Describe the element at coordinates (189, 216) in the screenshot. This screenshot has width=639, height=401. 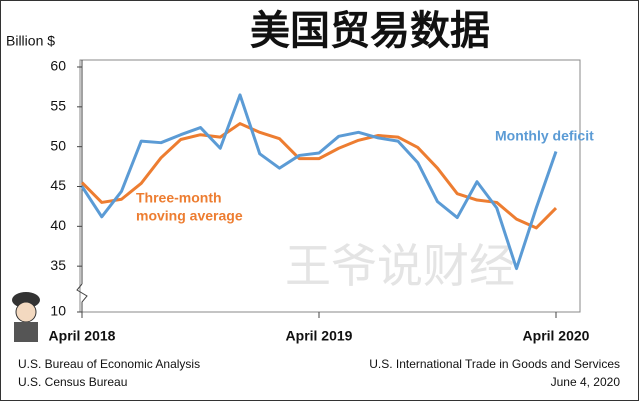
I see `annotation: moving average` at that location.